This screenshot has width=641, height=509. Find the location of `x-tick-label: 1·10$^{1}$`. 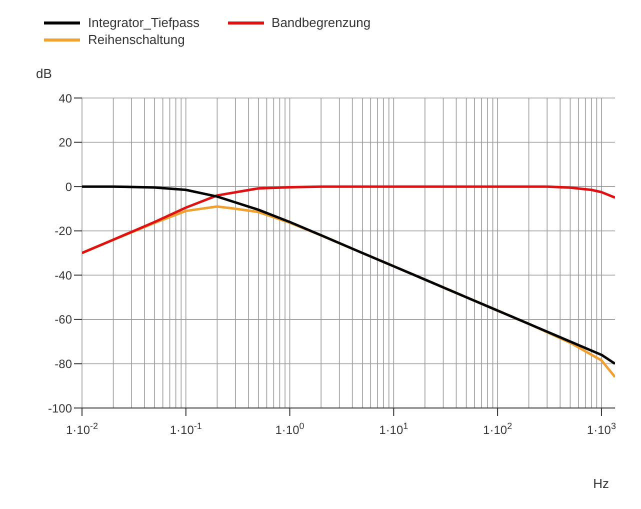

x-tick-label: 1·10$^{1}$ is located at coordinates (393, 429).